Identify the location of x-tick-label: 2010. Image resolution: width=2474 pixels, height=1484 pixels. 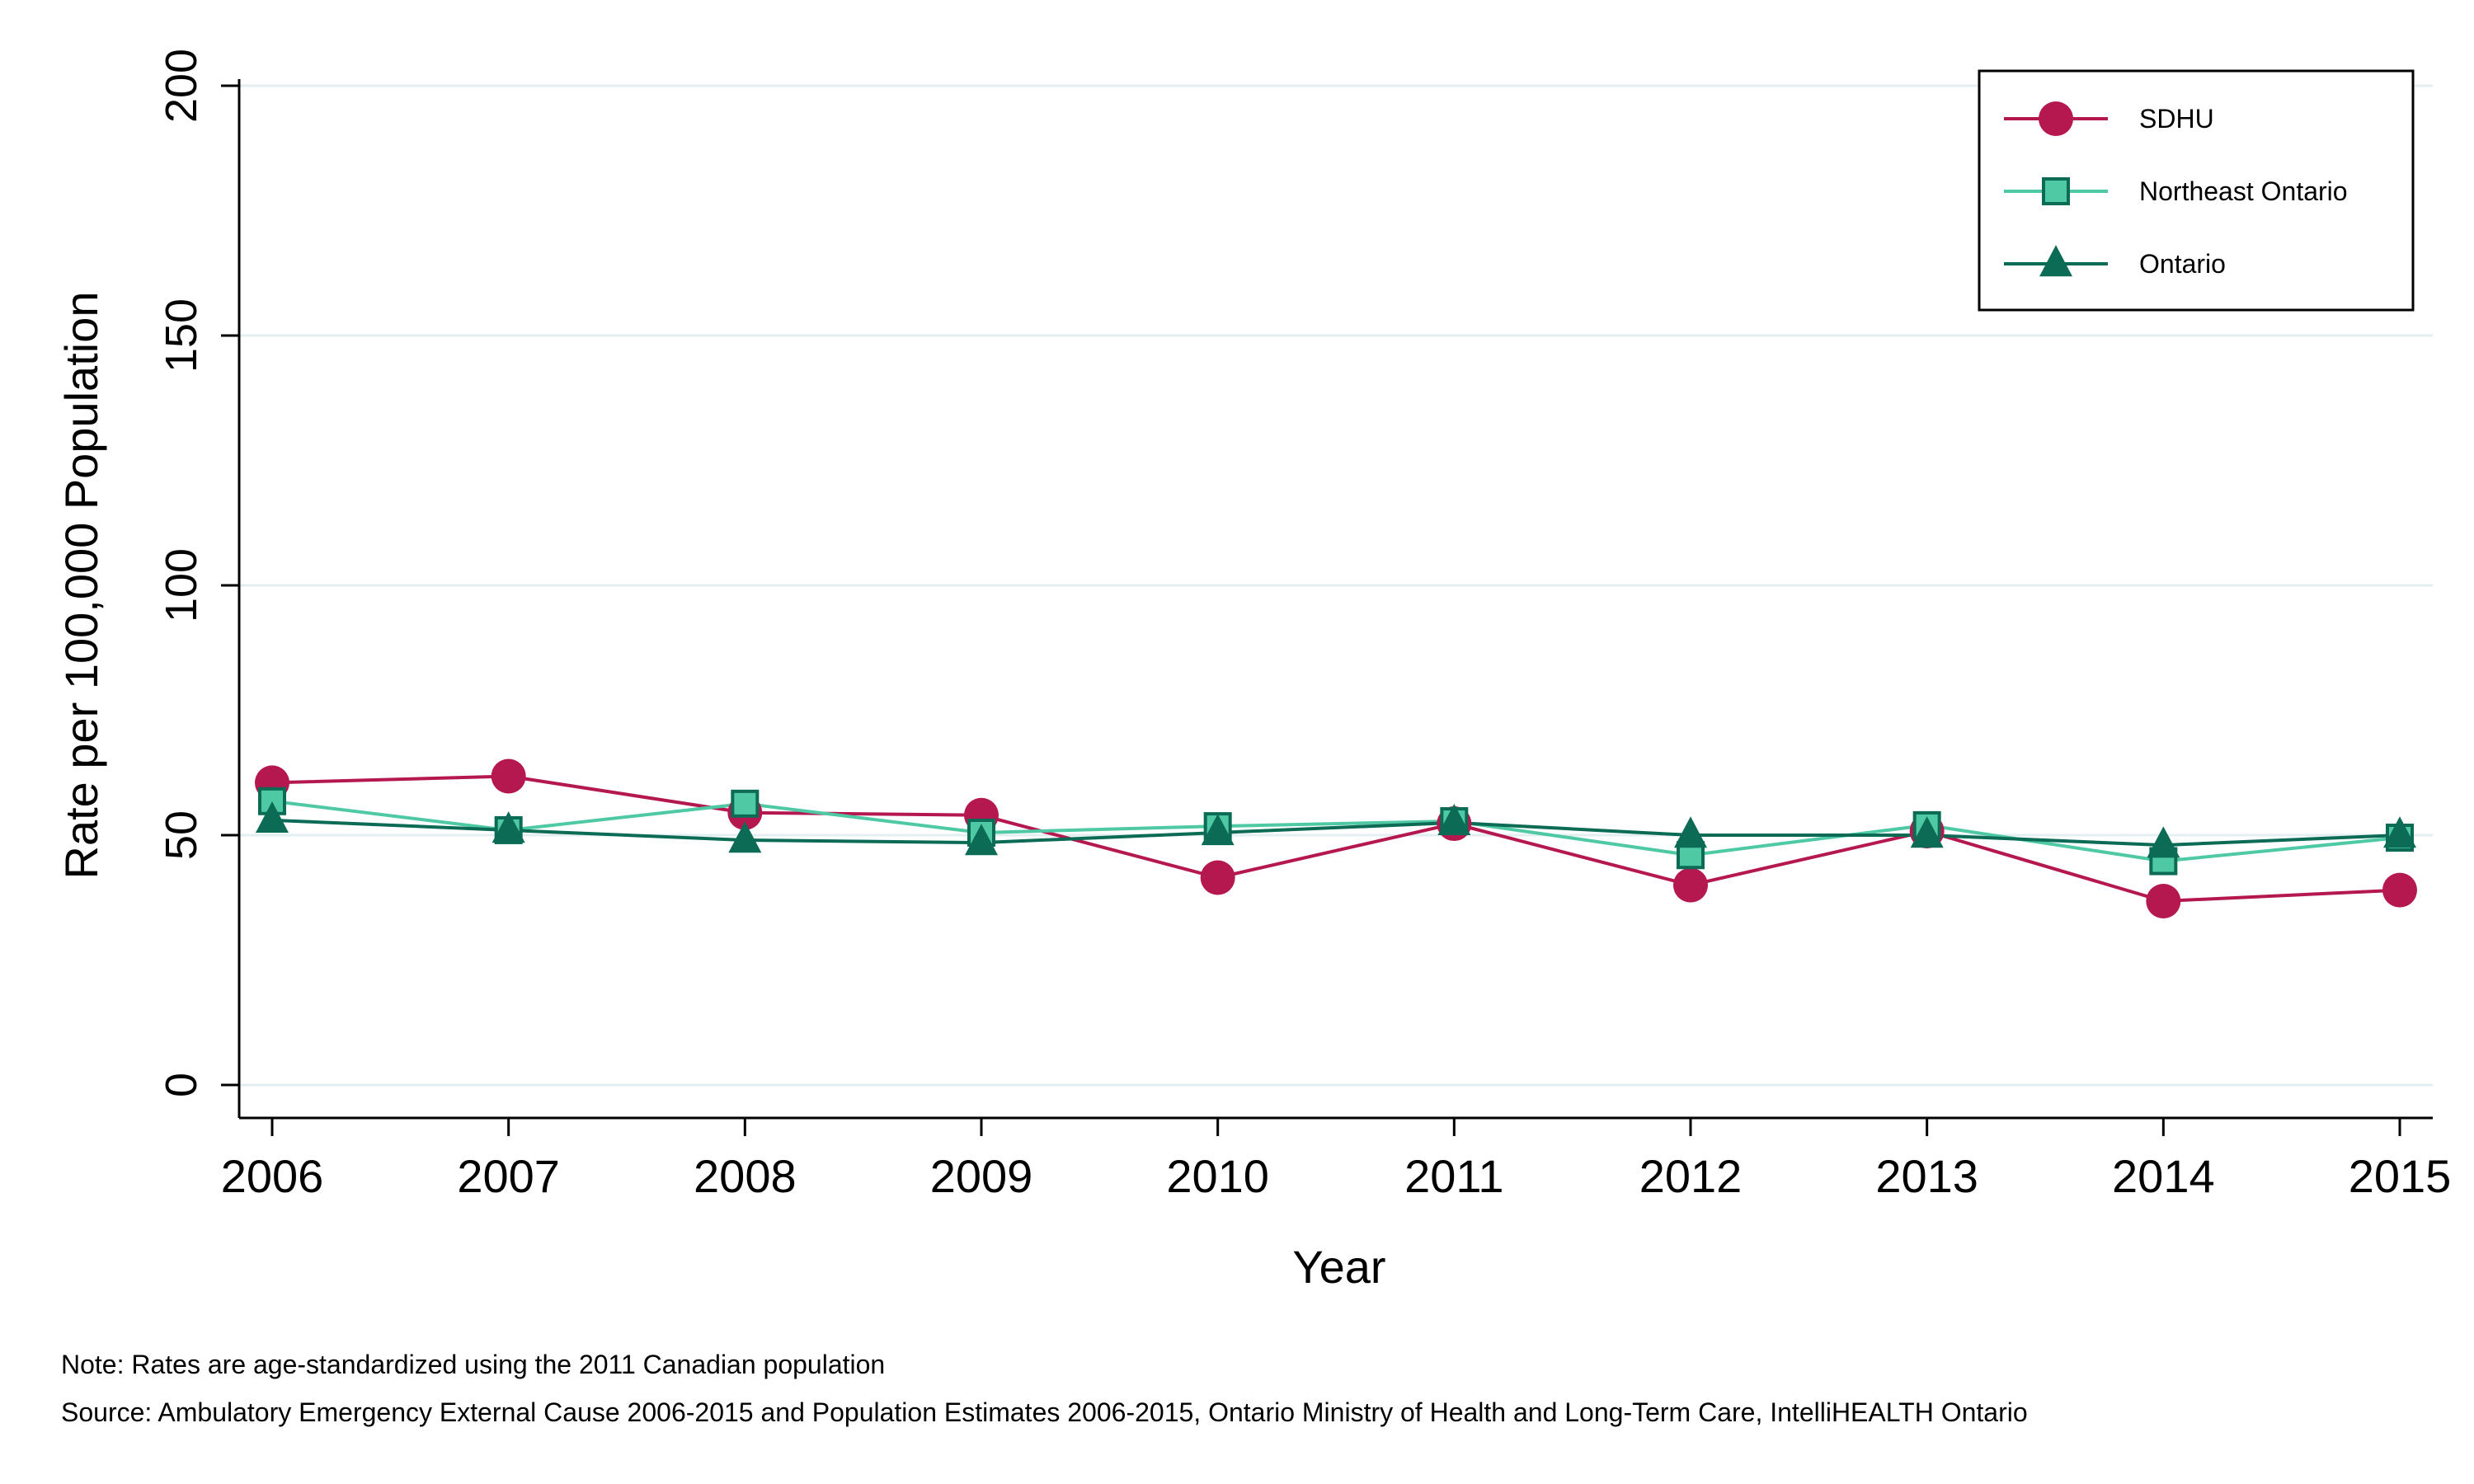
(1217, 1176).